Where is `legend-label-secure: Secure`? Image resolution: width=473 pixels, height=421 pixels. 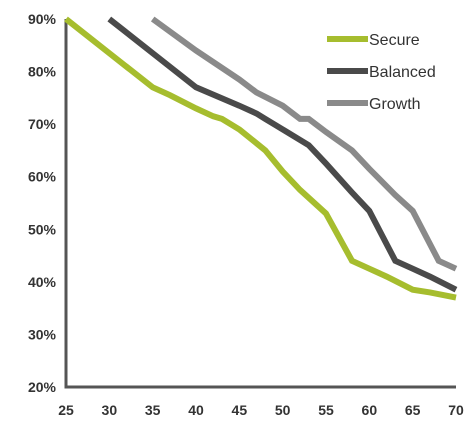
legend-label-secure: Secure is located at coordinates (394, 40).